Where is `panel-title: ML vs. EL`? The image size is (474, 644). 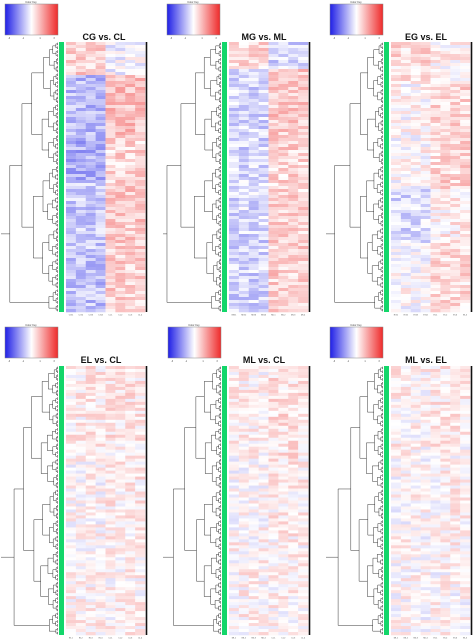 panel-title: ML vs. EL is located at coordinates (426, 360).